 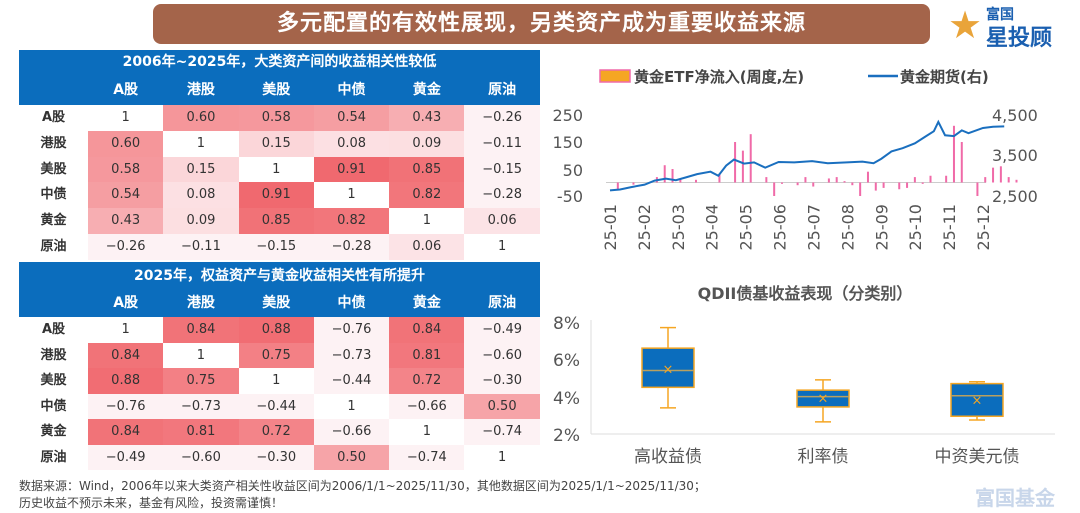 I want to click on table-row: 美股 0.58 0.15 1 0.91 0.85 −0.15, so click(x=279, y=169).